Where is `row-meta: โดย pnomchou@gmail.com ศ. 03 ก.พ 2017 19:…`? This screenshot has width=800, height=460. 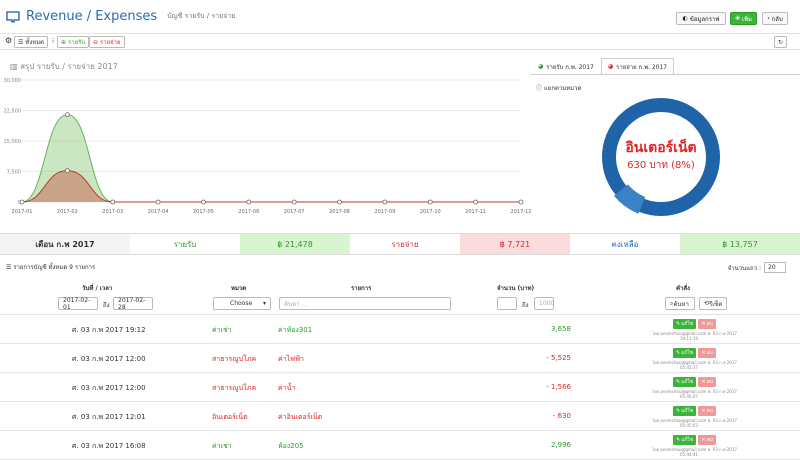 row-meta: โดย pnomchou@gmail.com ศ. 03 ก.พ 2017 19:… is located at coordinates (694, 336).